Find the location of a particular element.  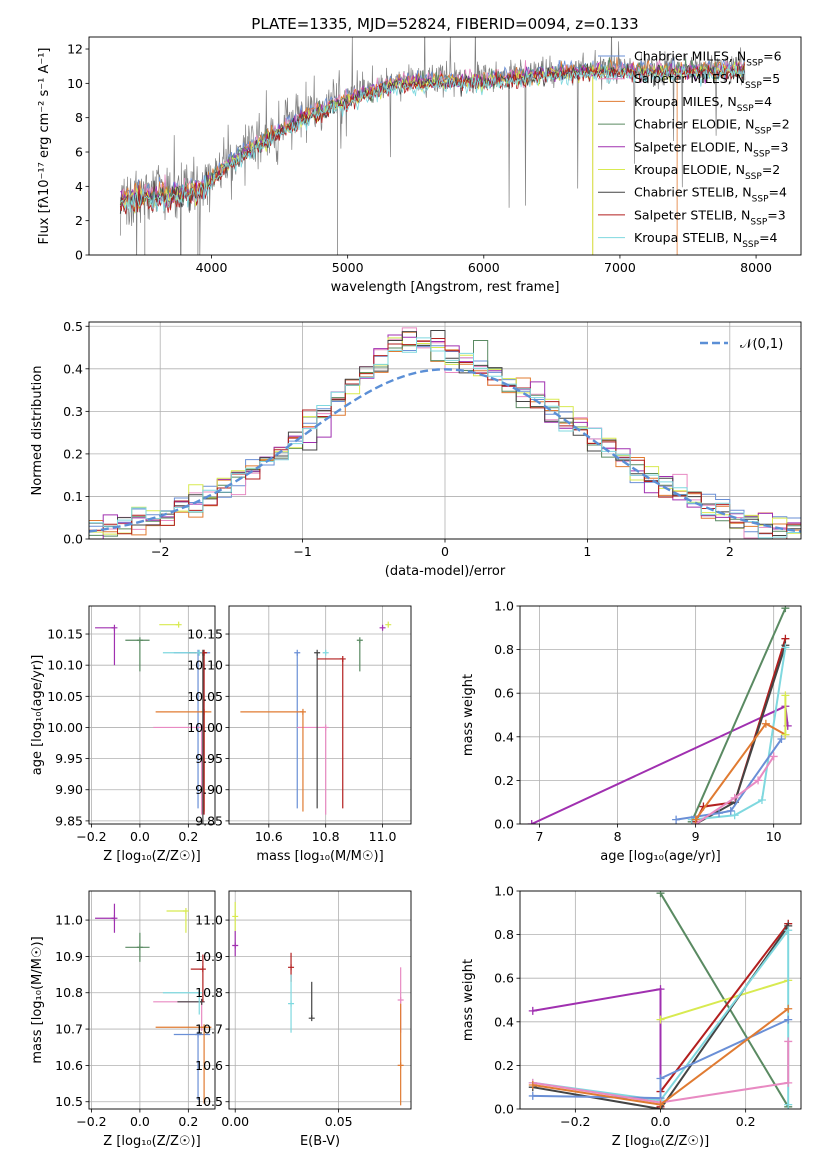

x-axis-label: (data-model)/error is located at coordinates (445, 571).